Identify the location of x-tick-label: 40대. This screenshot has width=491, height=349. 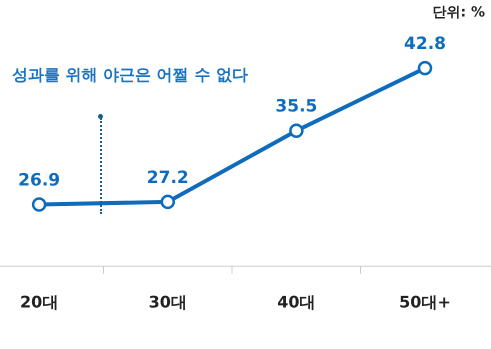
(296, 302).